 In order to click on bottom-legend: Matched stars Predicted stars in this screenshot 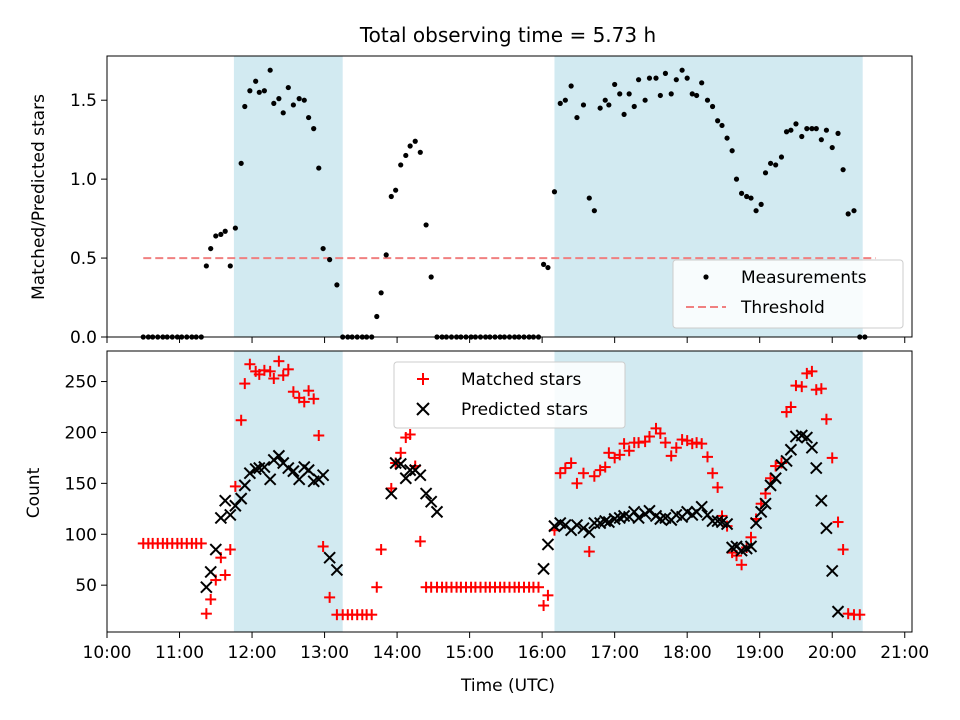, I will do `click(509, 395)`.